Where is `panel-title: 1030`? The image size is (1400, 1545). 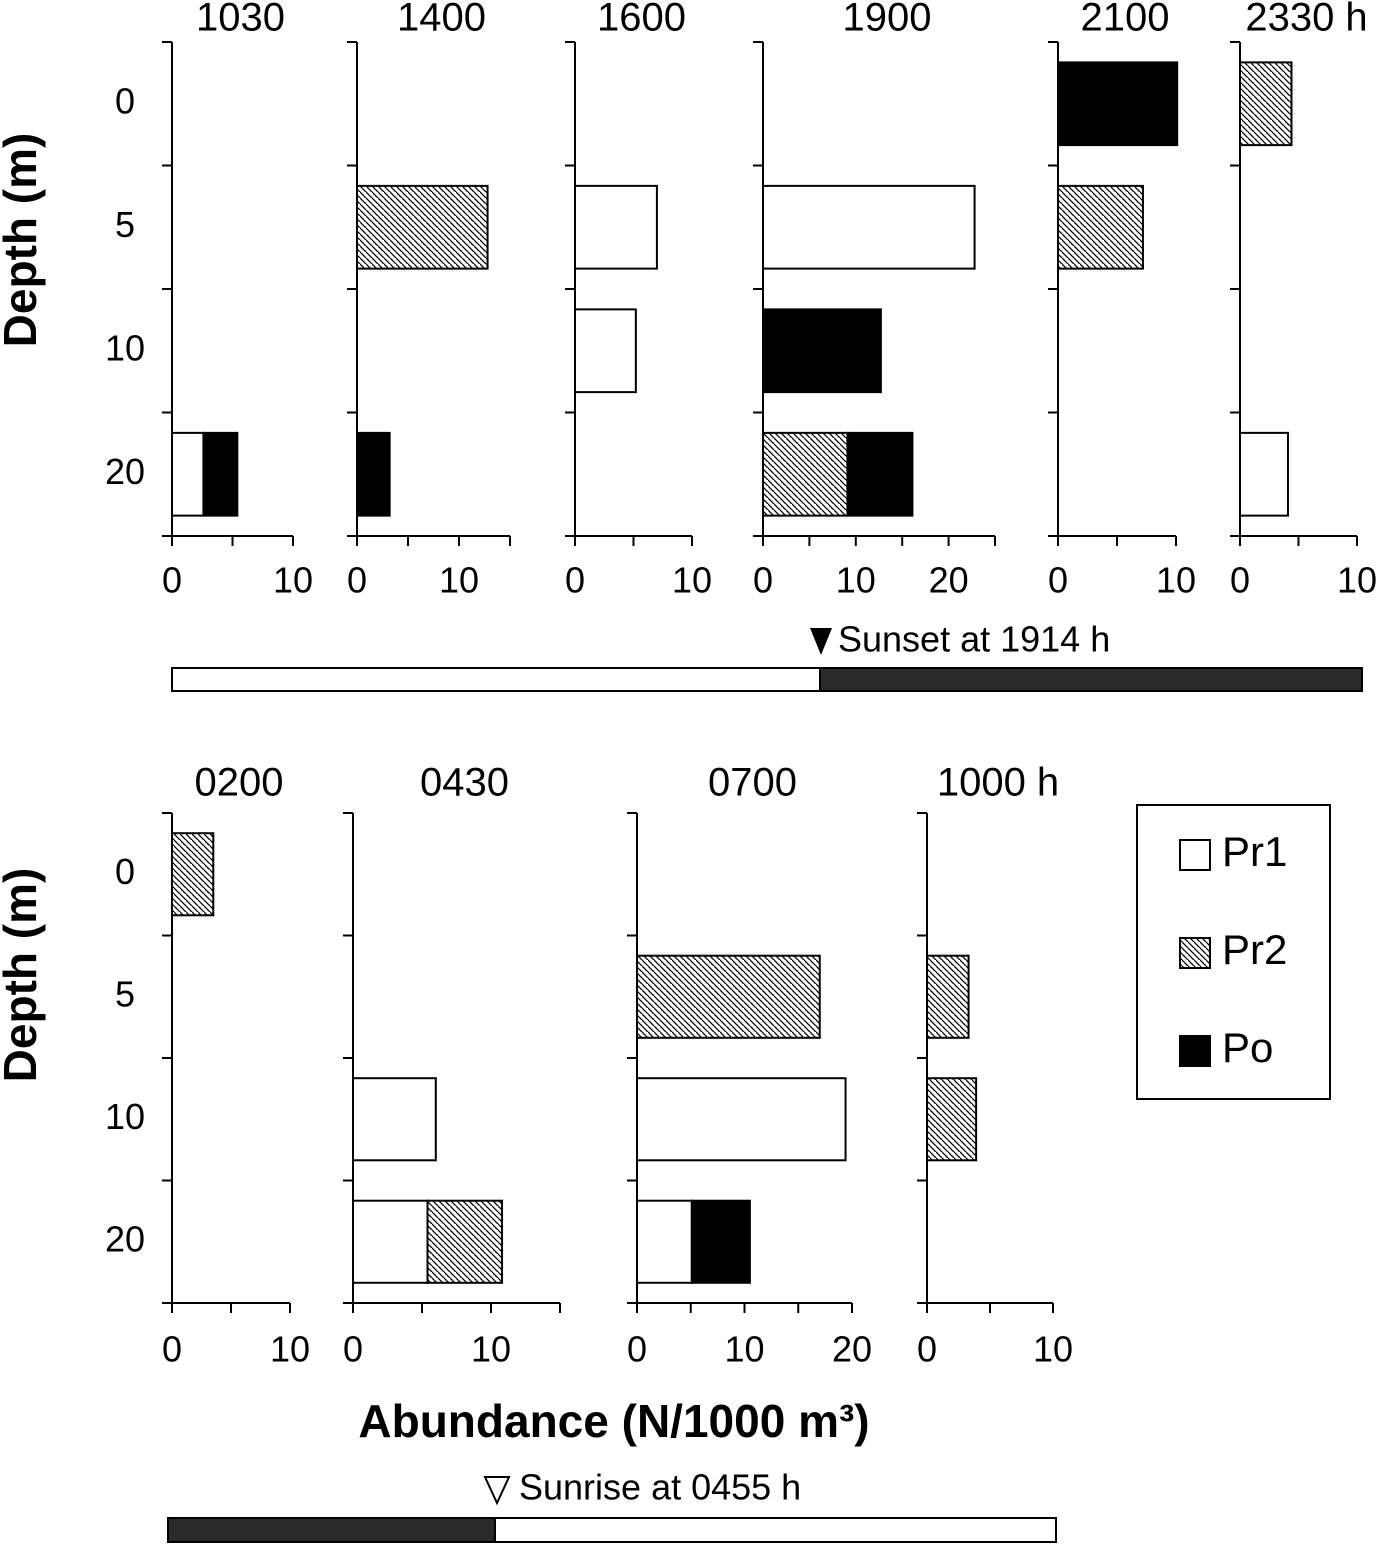
panel-title: 1030 is located at coordinates (240, 20).